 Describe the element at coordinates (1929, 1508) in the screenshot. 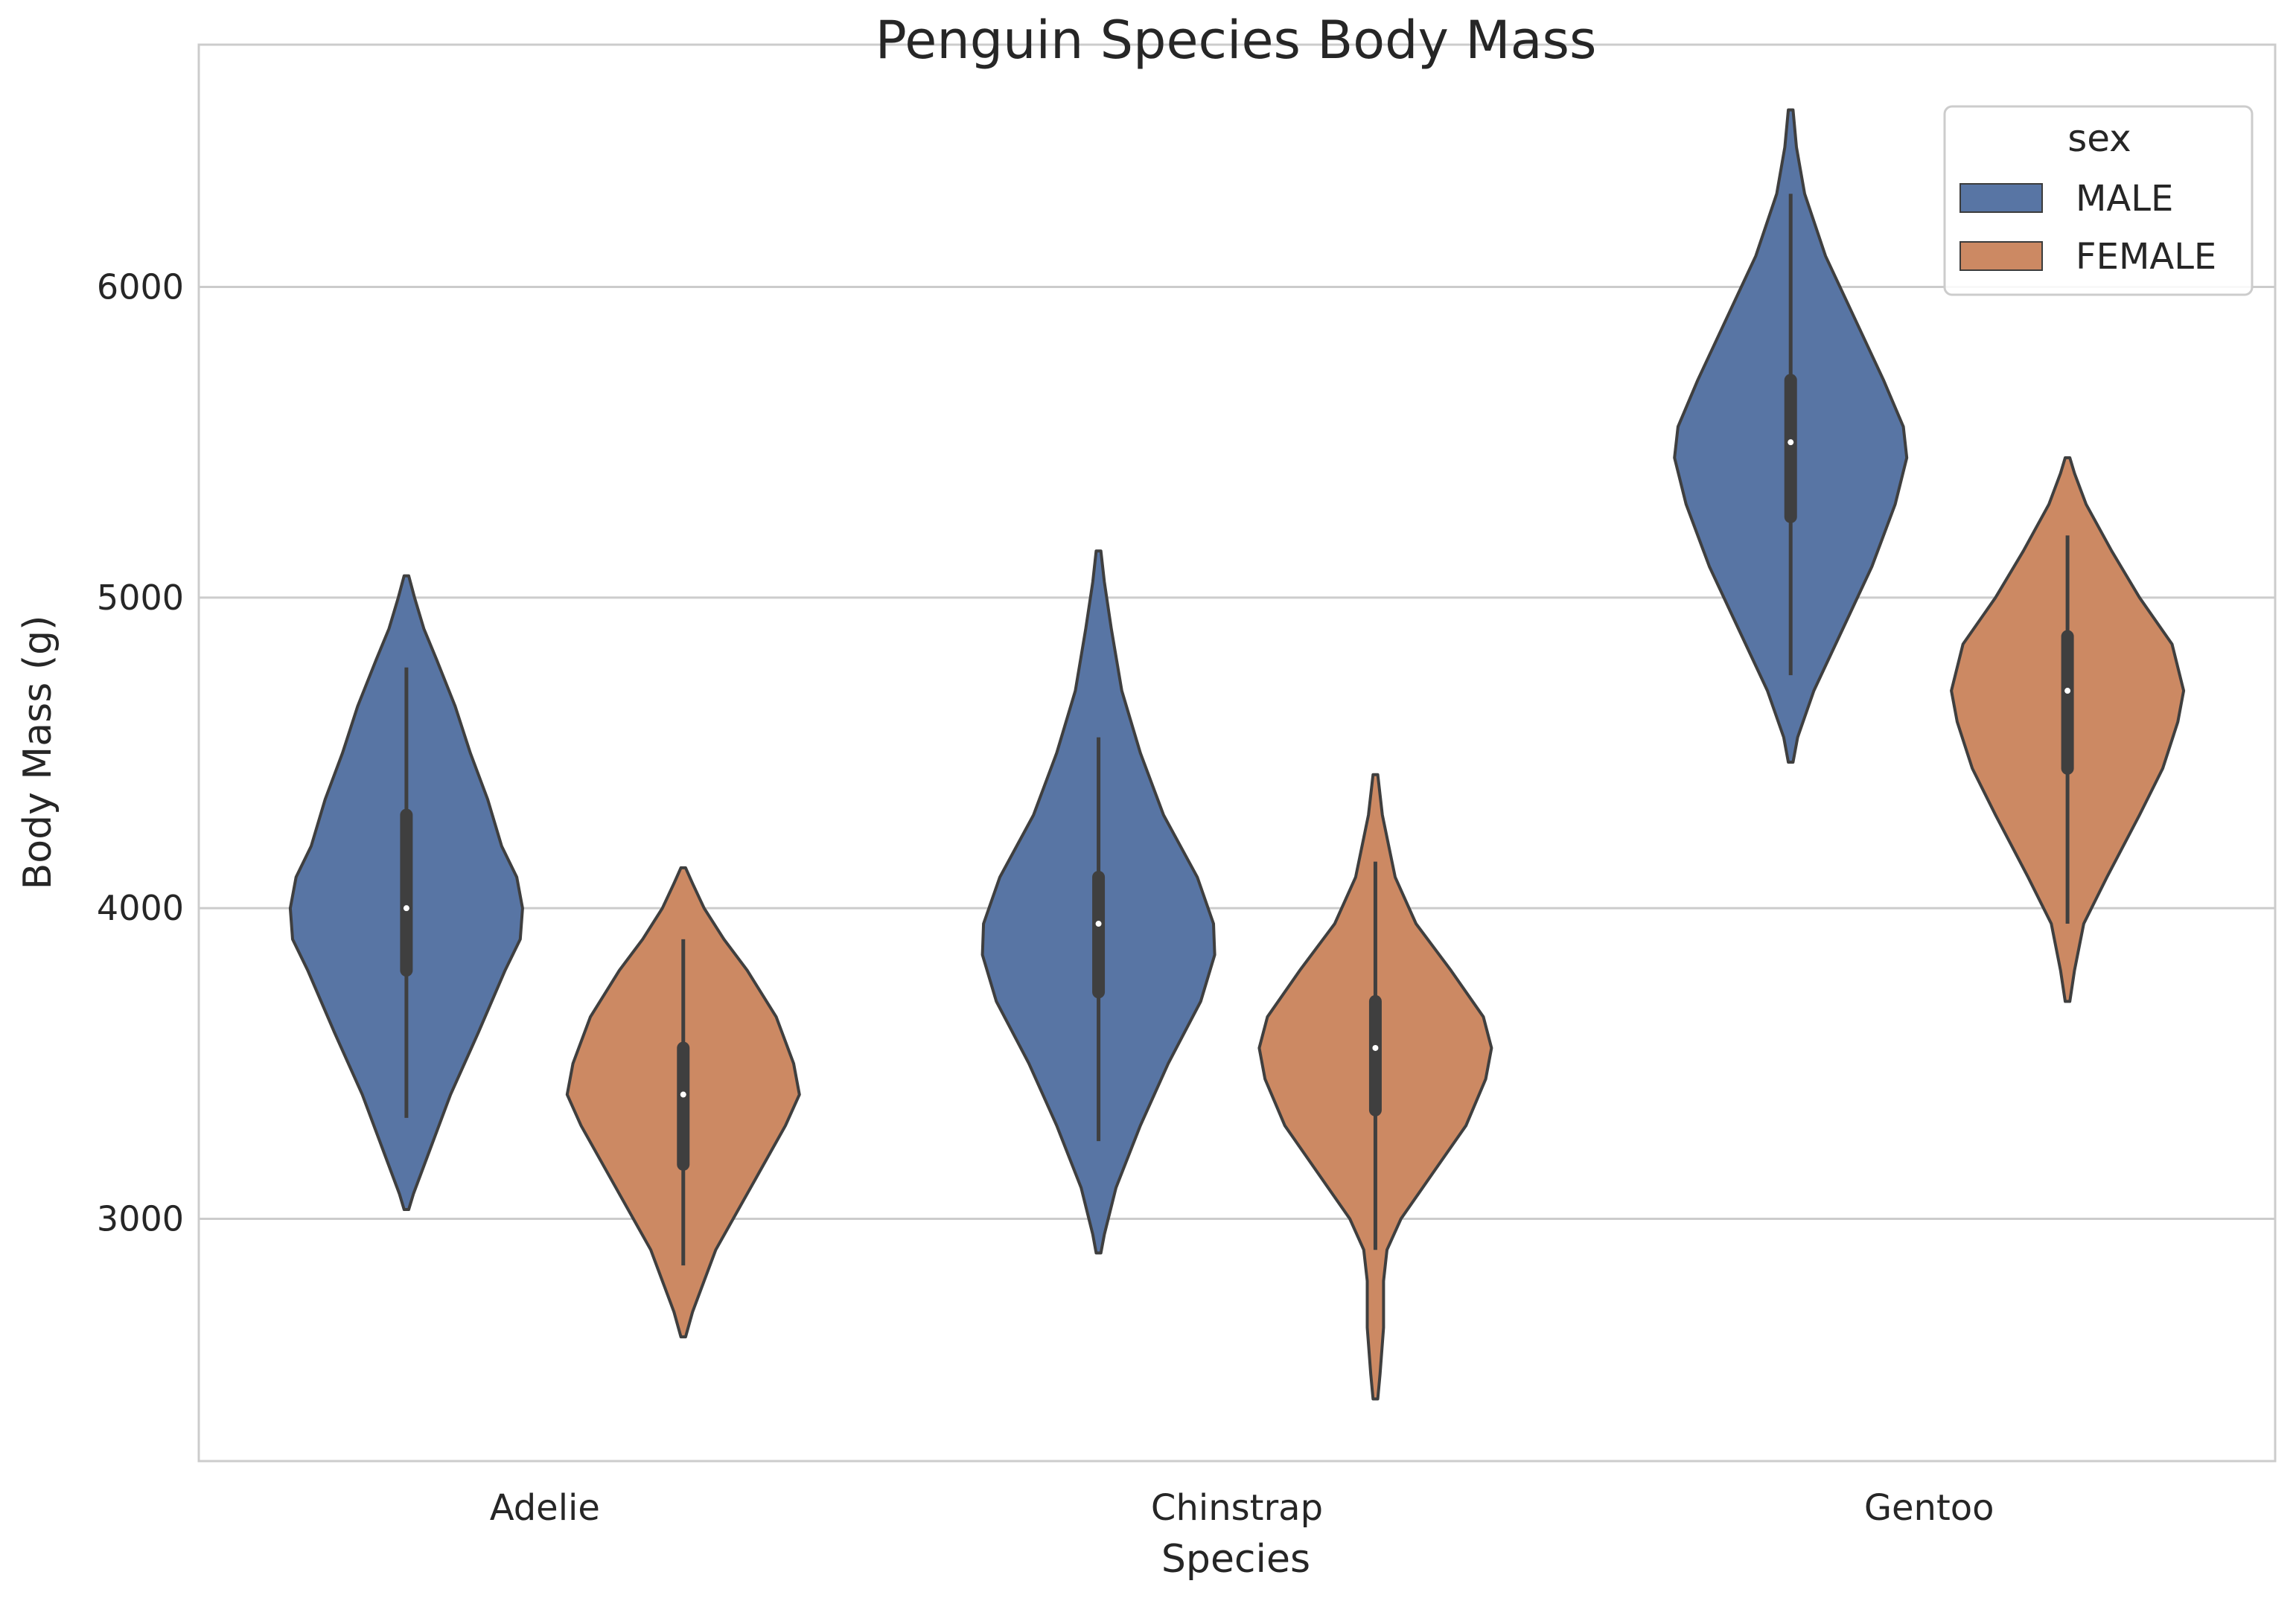

I see `x-tick-label-gentoo: Gentoo` at that location.